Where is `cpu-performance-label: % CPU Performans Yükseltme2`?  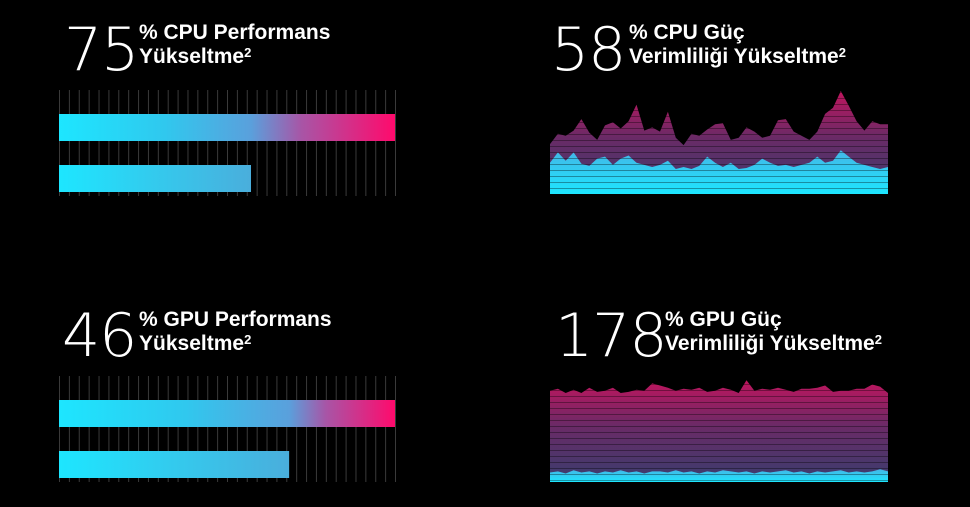 cpu-performance-label: % CPU Performans Yükseltme2 is located at coordinates (234, 45).